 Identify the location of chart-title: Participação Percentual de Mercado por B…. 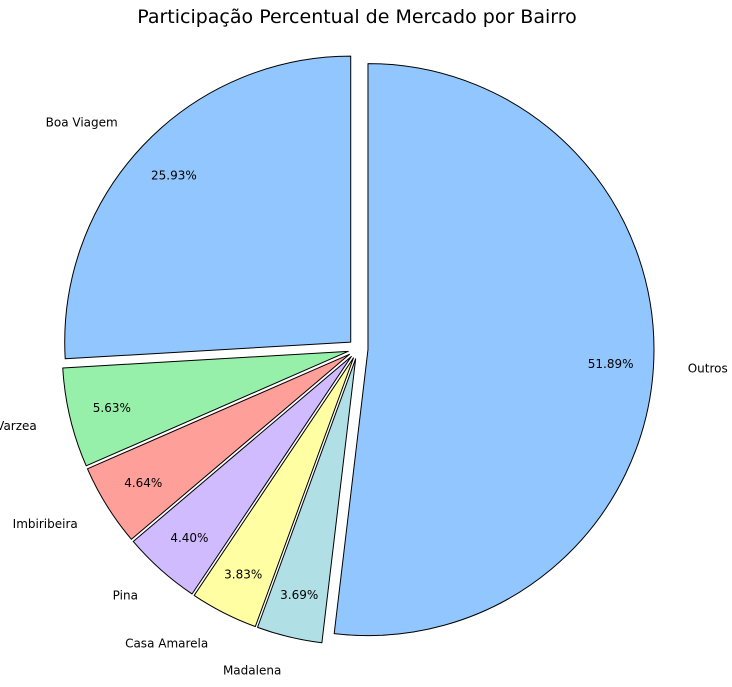
(357, 17).